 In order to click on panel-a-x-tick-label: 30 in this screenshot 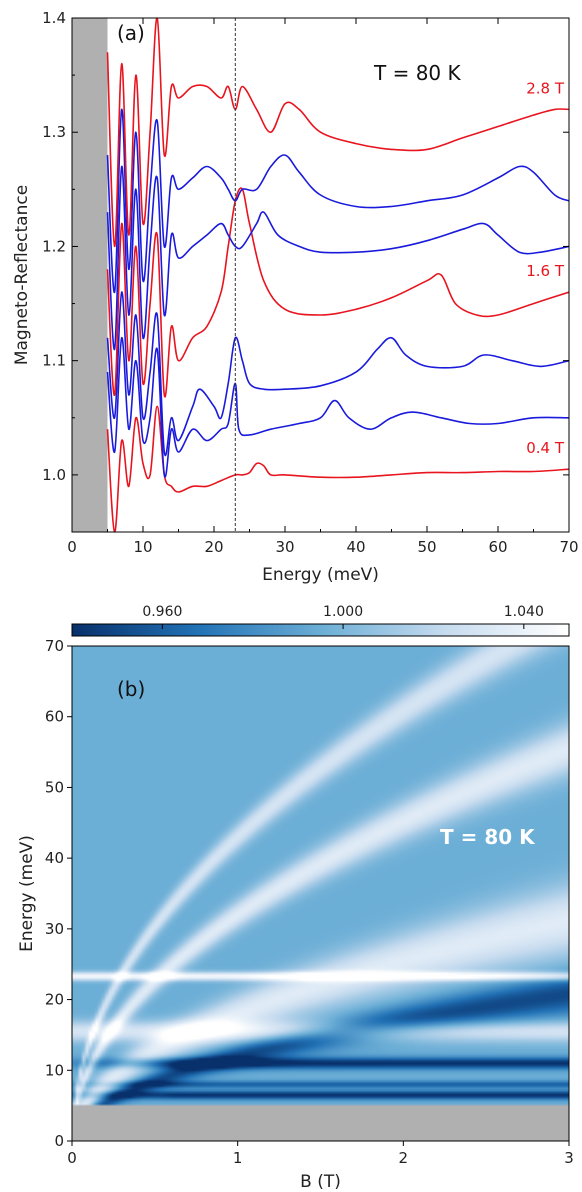, I will do `click(284, 547)`.